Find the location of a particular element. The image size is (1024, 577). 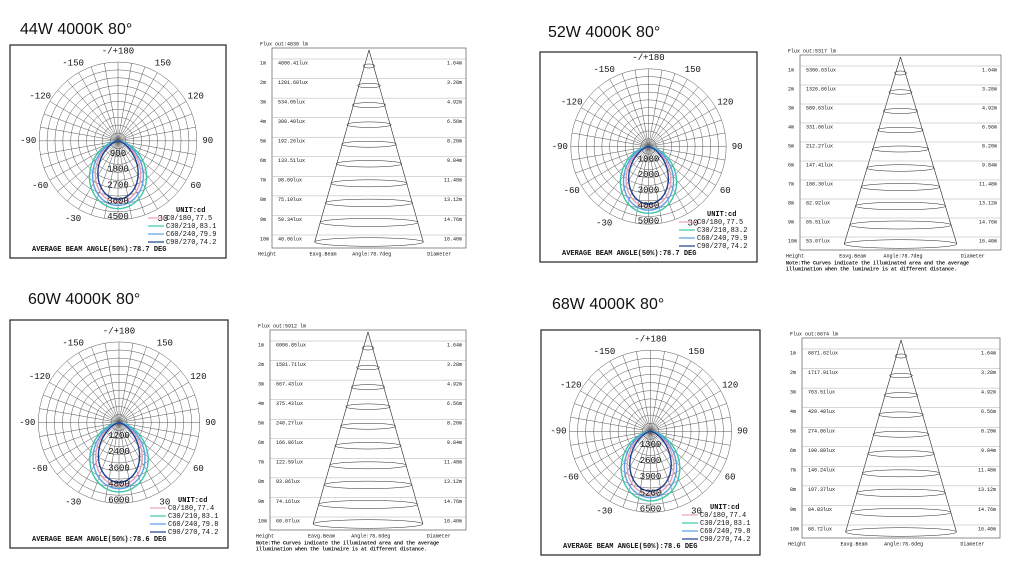

lux-label: 331.66lux is located at coordinates (819, 127).